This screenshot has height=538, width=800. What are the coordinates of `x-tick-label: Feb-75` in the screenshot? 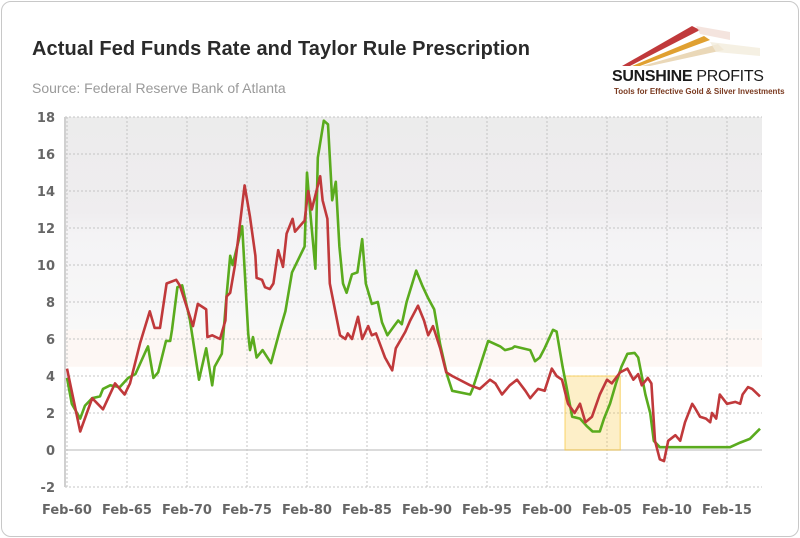 It's located at (247, 510).